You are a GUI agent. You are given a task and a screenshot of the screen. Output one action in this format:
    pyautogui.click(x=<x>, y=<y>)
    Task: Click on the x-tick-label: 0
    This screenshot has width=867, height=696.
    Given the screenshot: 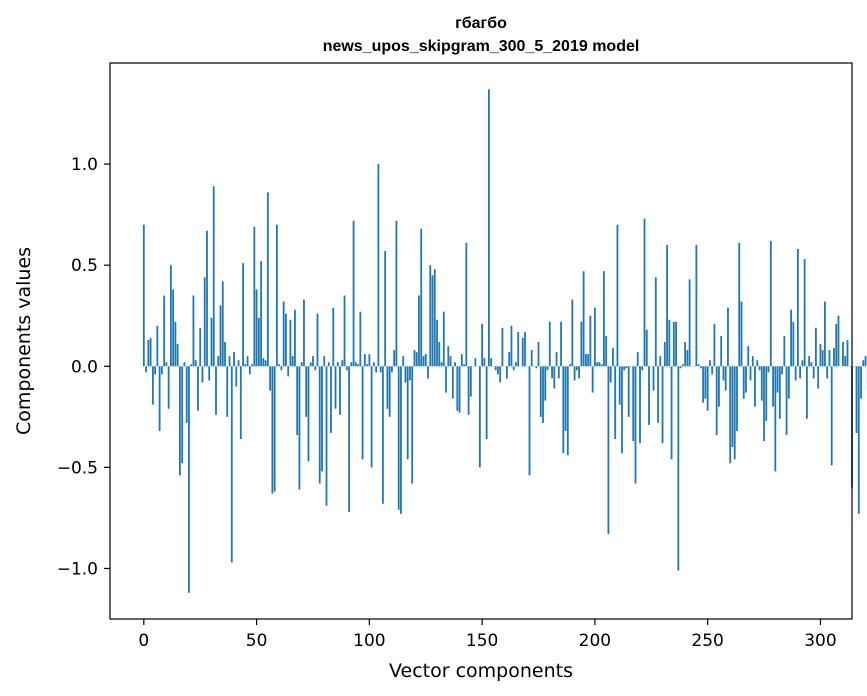 What is the action you would take?
    pyautogui.click(x=143, y=641)
    